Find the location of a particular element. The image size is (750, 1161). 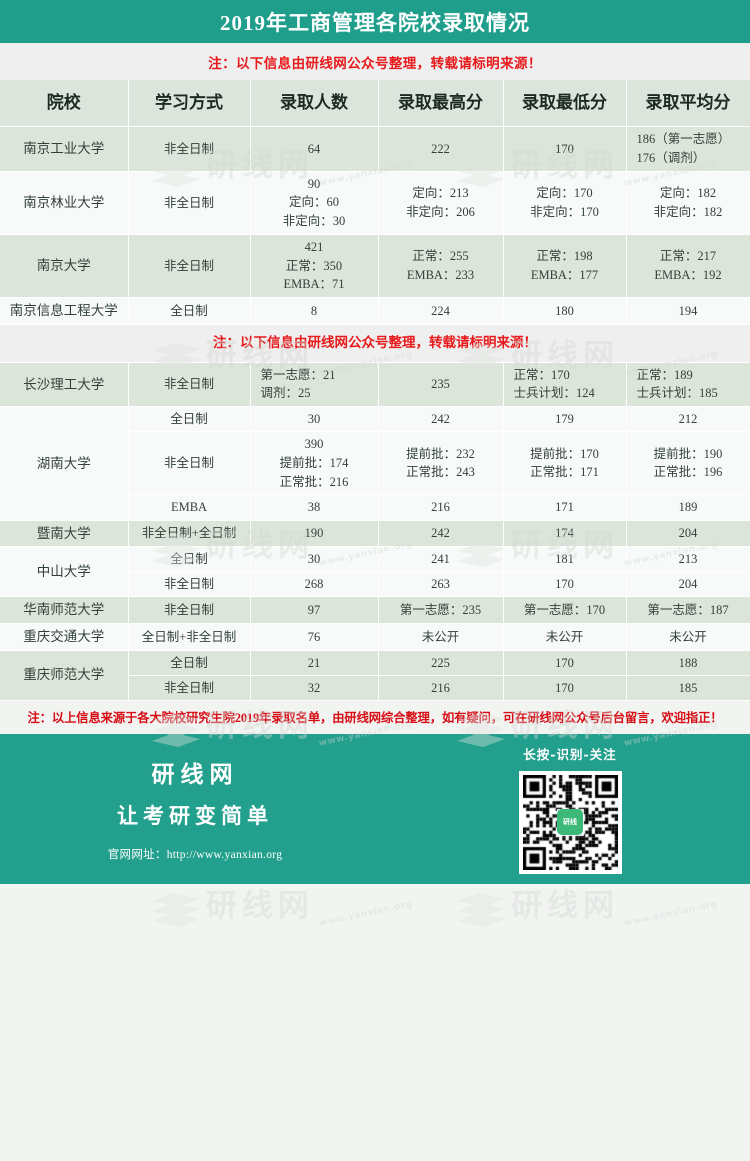

footer-slogan: 让考研变简单 is located at coordinates (195, 816).